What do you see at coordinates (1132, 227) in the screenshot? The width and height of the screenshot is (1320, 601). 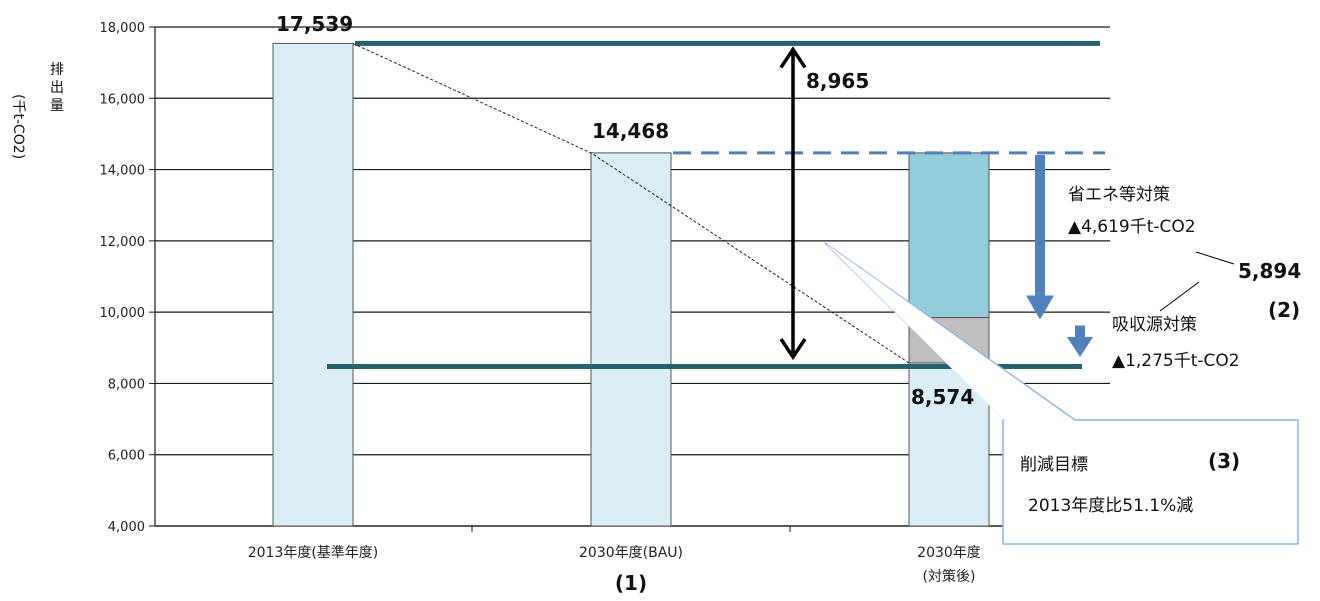 I see `measure-amount: ▲4,619千t-CO2` at bounding box center [1132, 227].